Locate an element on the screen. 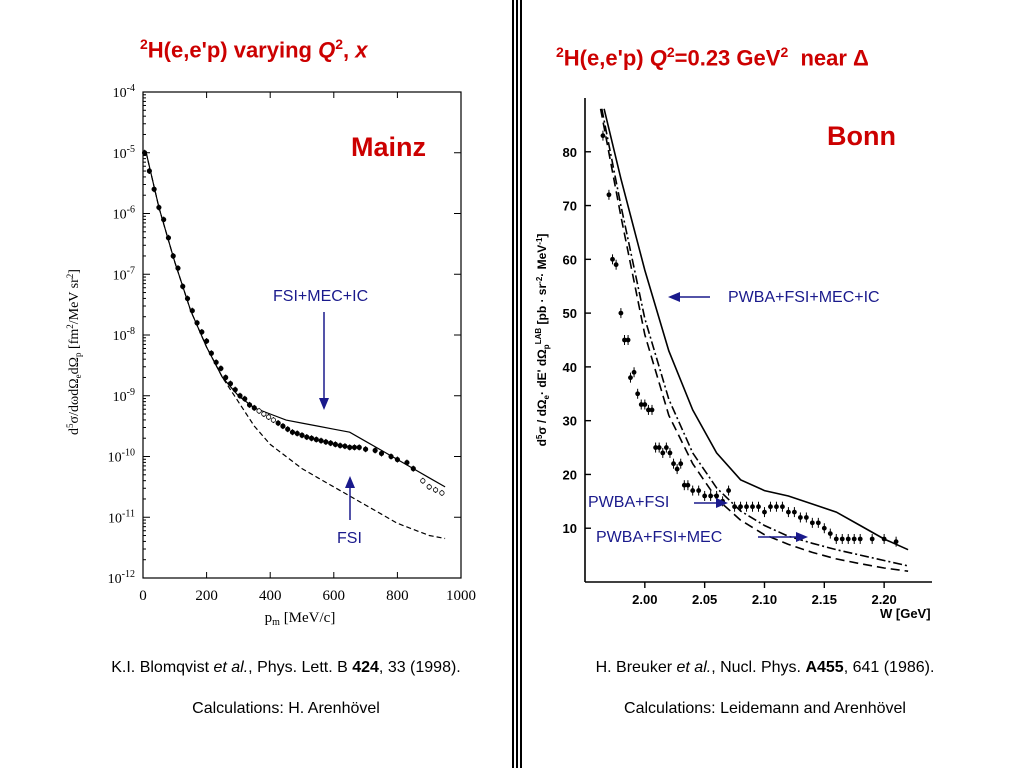 This screenshot has height=768, width=1024. left-ylabel: d5σ/dωdΩedΩp [fm2/MeV sr2] is located at coordinates (74, 352).